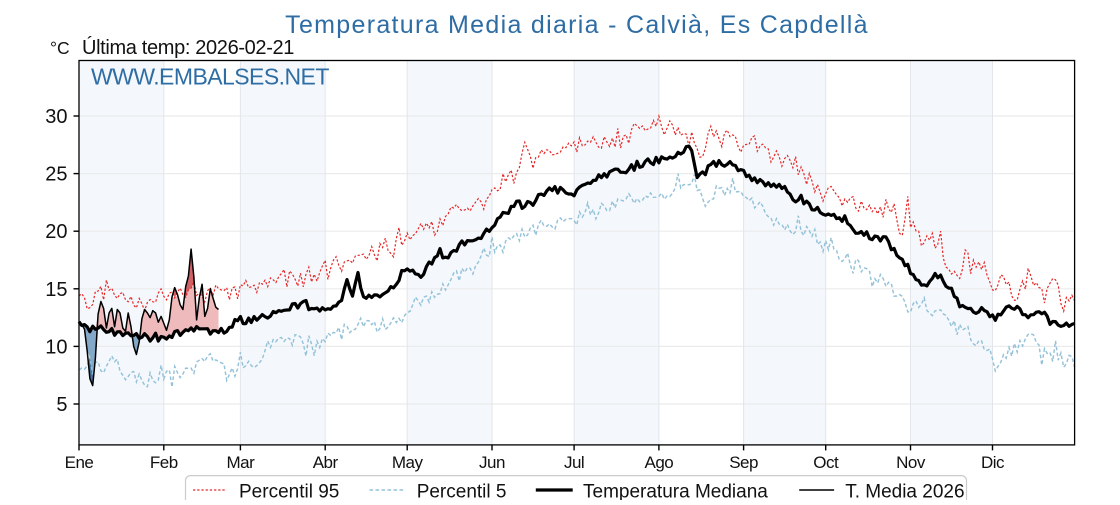  What do you see at coordinates (56, 175) in the screenshot?
I see `svg-text: 25` at bounding box center [56, 175].